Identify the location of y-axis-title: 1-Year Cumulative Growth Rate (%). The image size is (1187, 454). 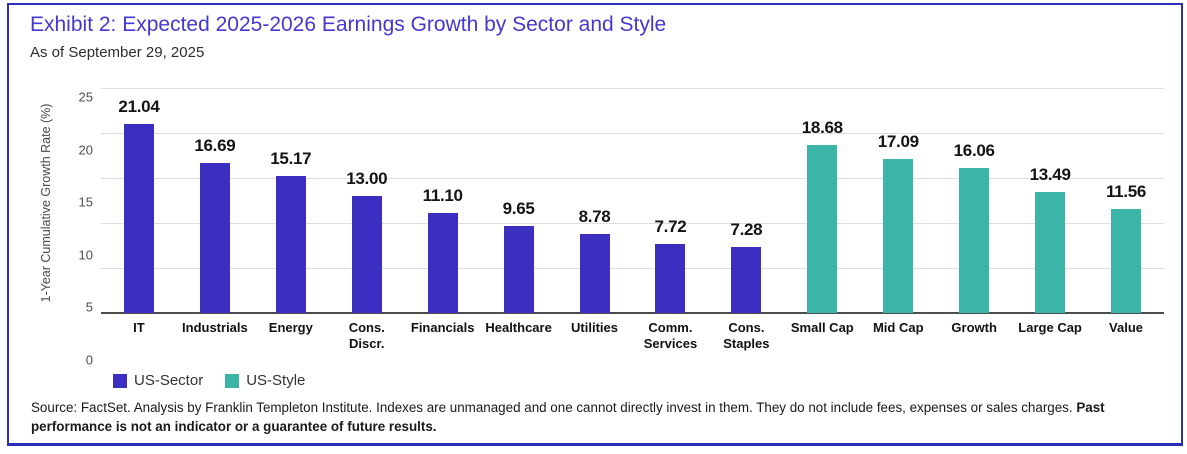
(46, 203).